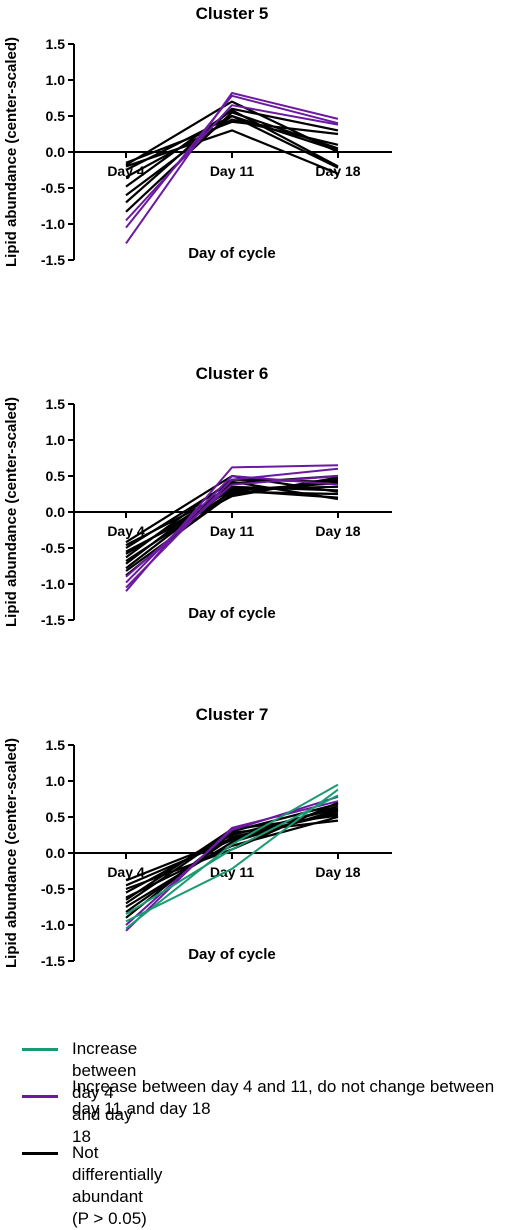  What do you see at coordinates (40, 1096) in the screenshot?
I see `legend-swatch-purple` at bounding box center [40, 1096].